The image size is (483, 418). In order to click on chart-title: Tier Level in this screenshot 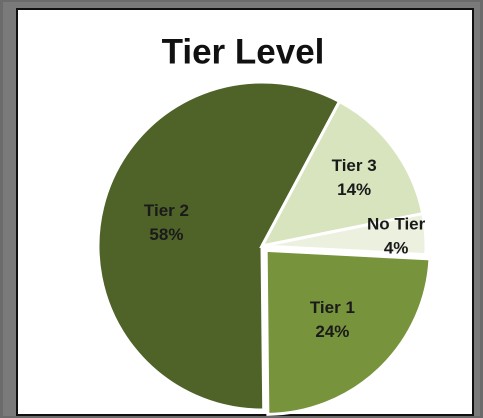, I will do `click(243, 51)`.